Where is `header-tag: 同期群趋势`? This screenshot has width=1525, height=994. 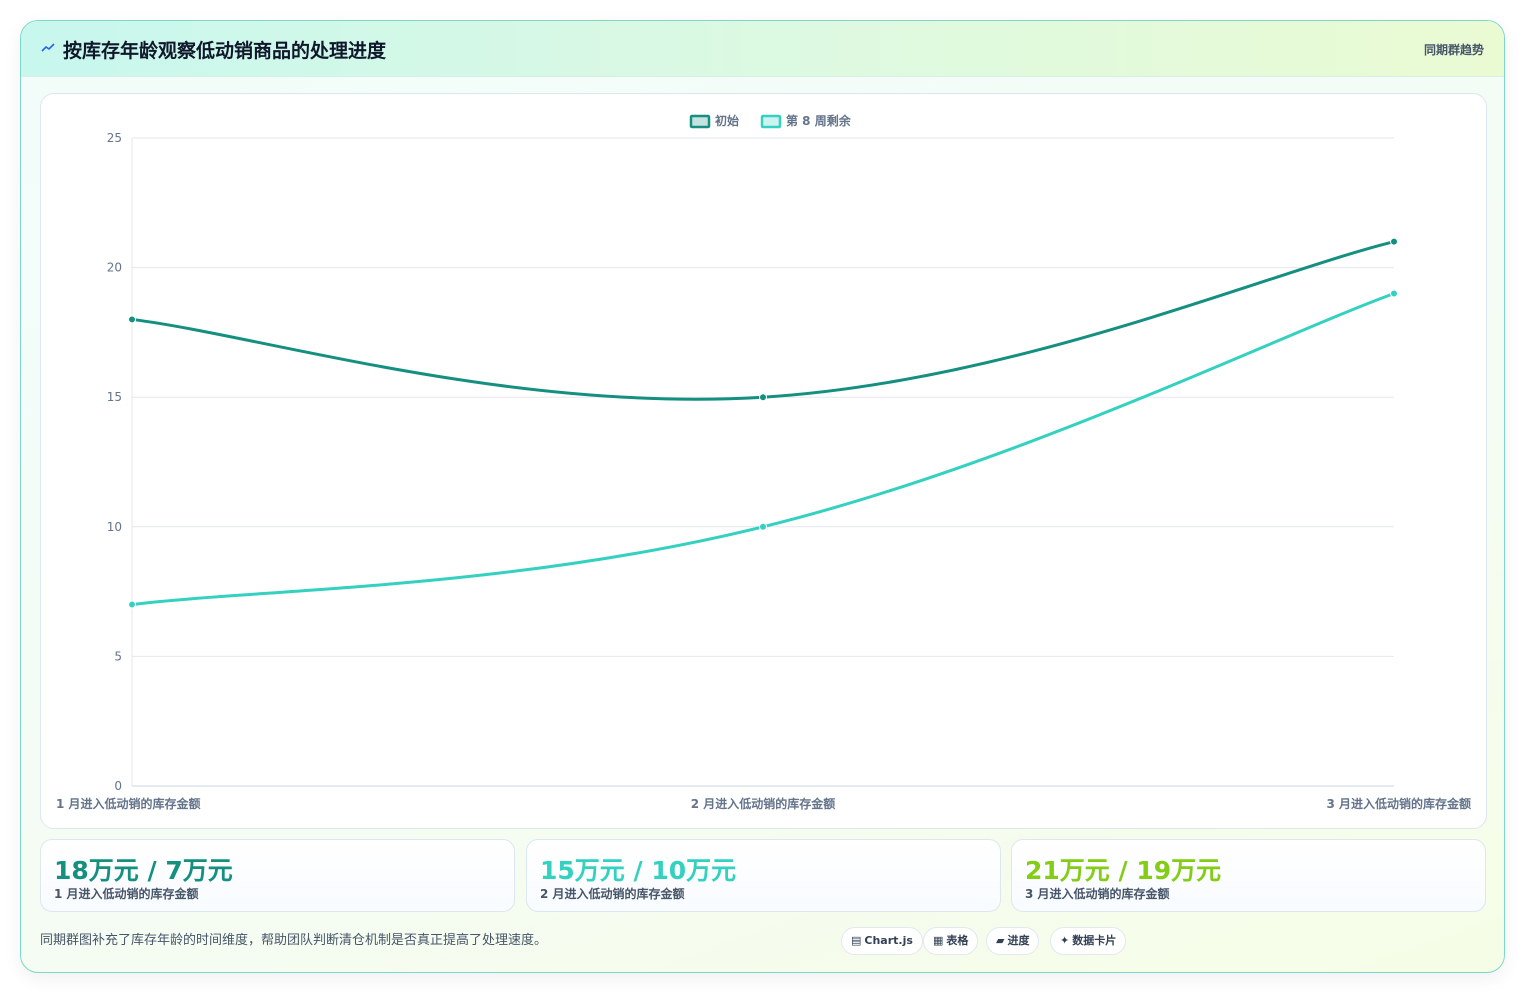
header-tag: 同期群趋势 is located at coordinates (1453, 50).